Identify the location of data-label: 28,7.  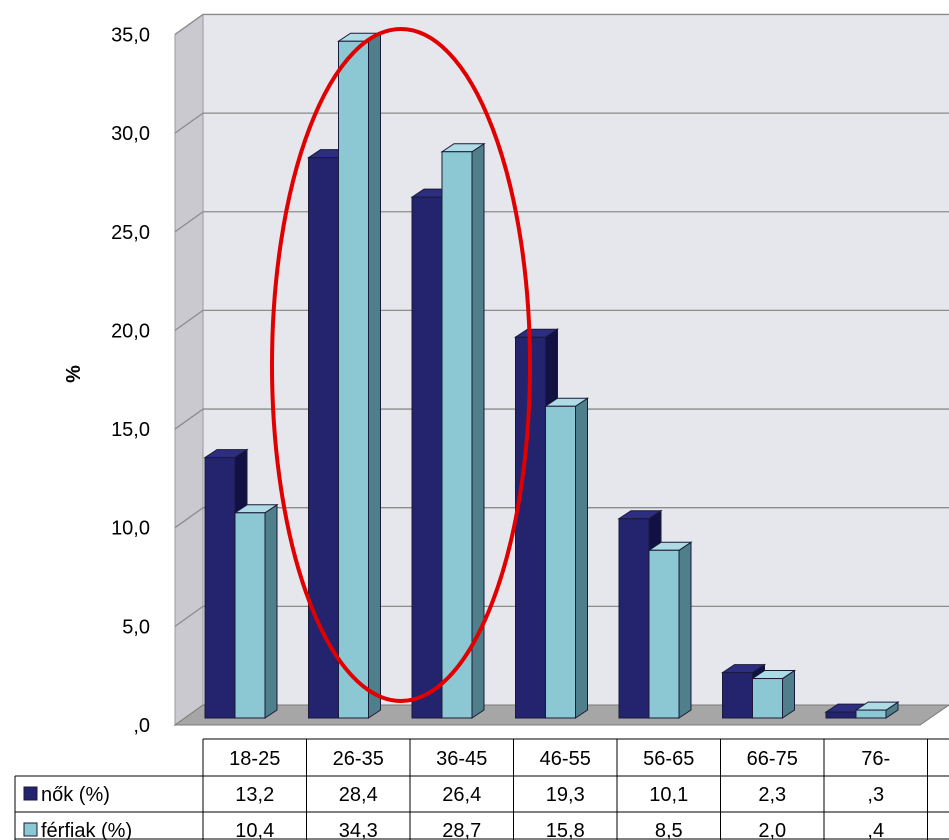
(461, 830).